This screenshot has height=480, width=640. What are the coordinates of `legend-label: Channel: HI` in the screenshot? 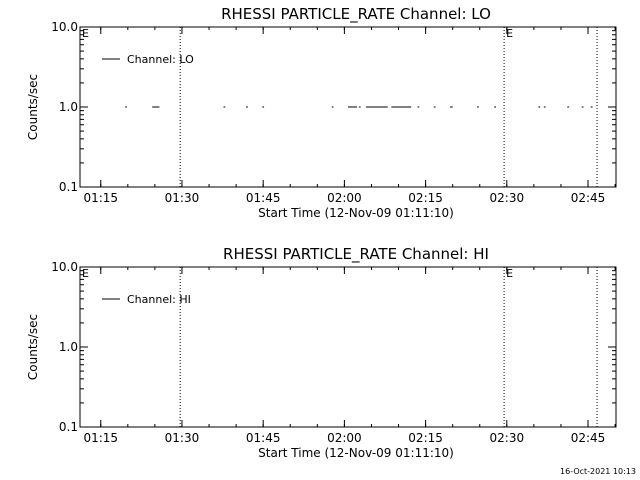 It's located at (159, 299).